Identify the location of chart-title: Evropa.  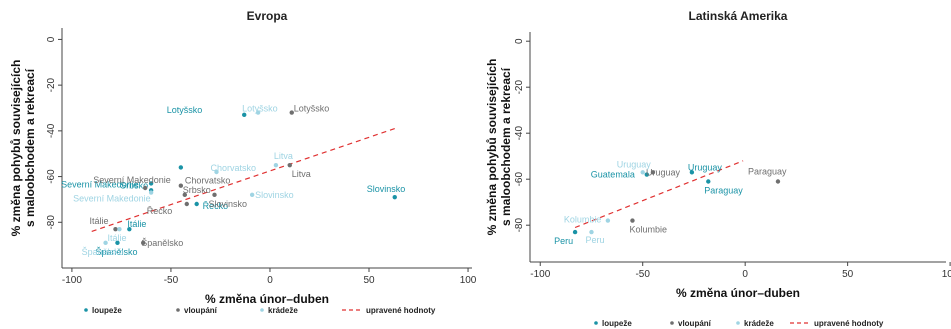
(267, 16).